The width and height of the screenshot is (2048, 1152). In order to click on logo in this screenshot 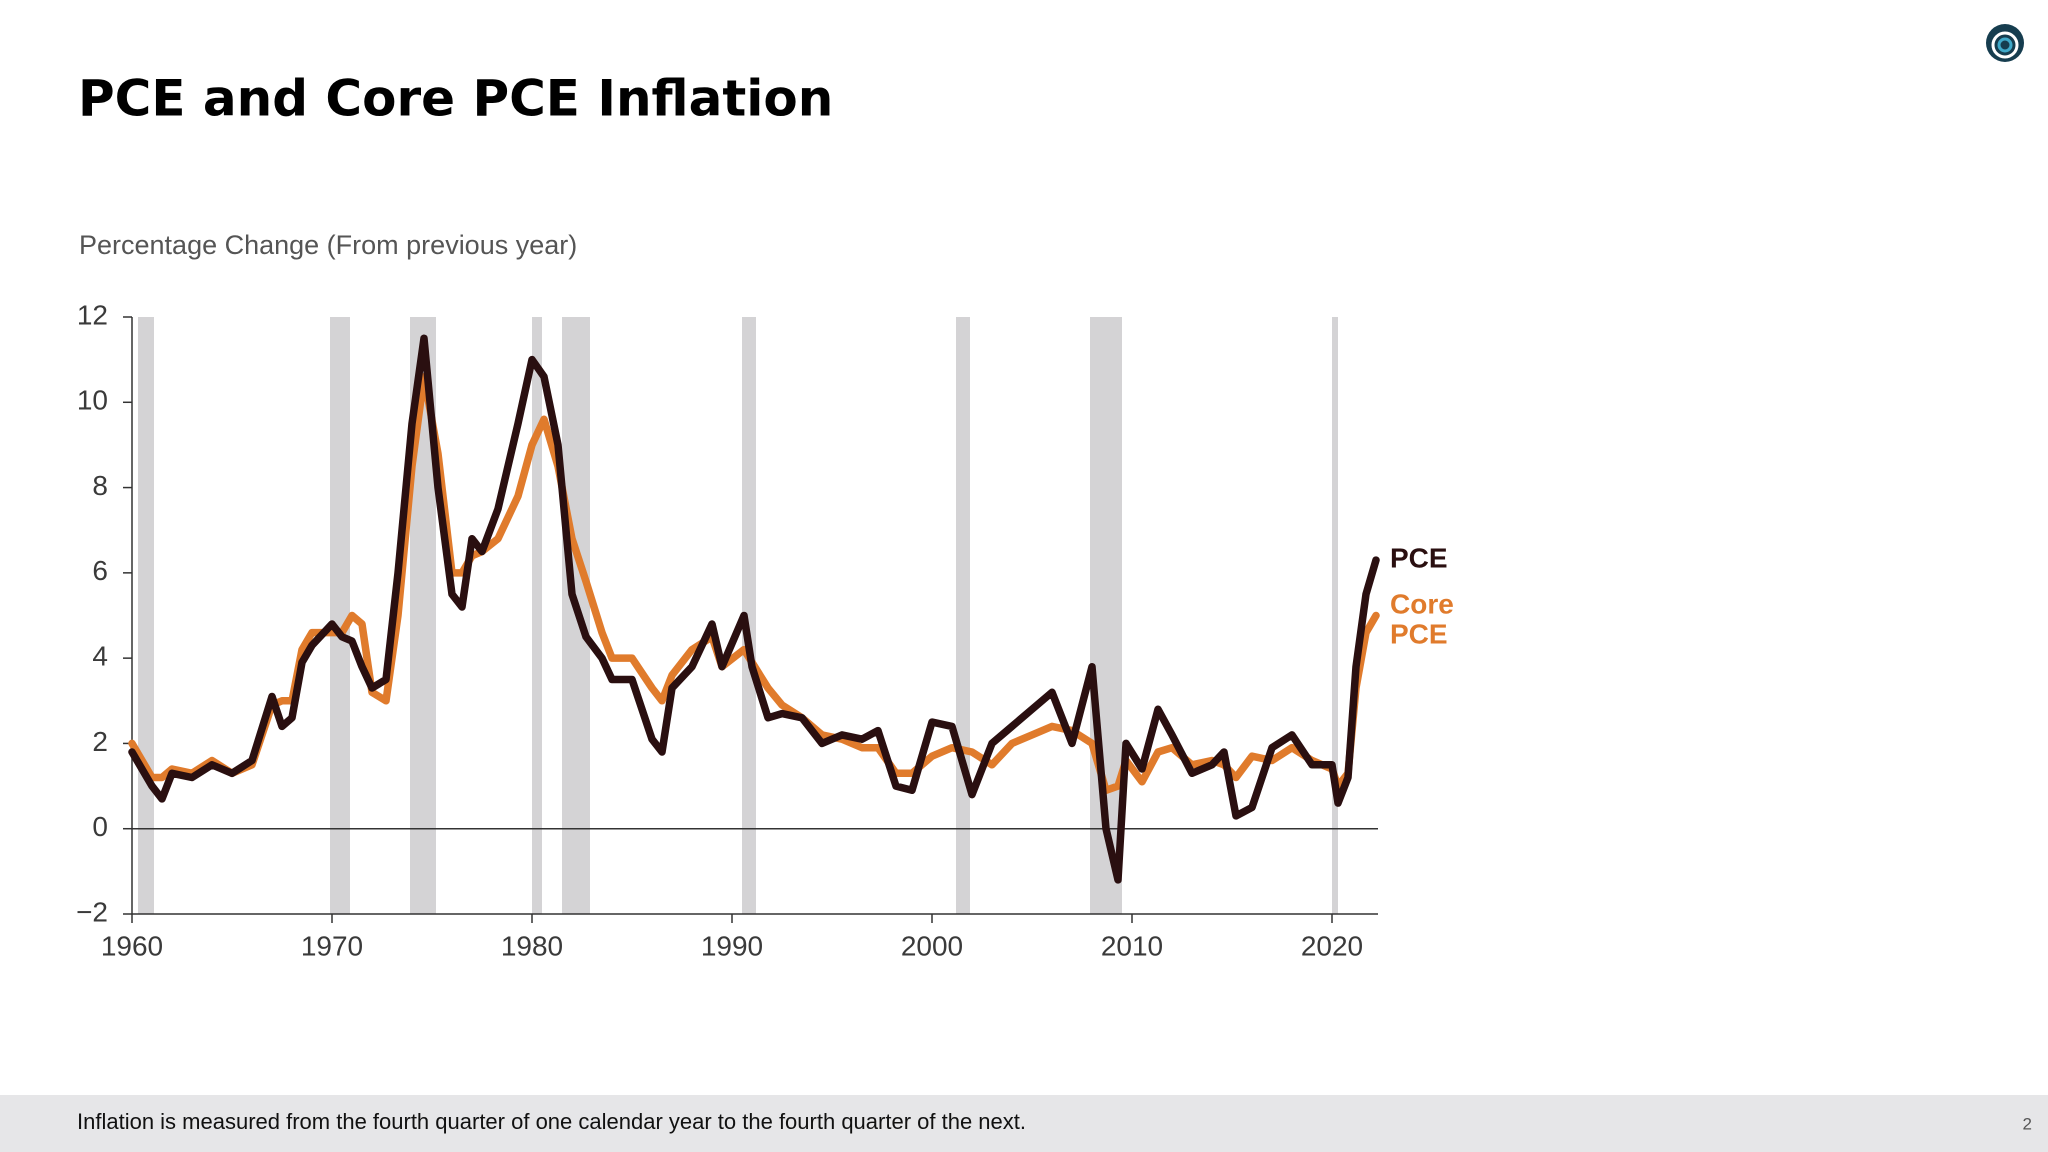, I will do `click(2005, 43)`.